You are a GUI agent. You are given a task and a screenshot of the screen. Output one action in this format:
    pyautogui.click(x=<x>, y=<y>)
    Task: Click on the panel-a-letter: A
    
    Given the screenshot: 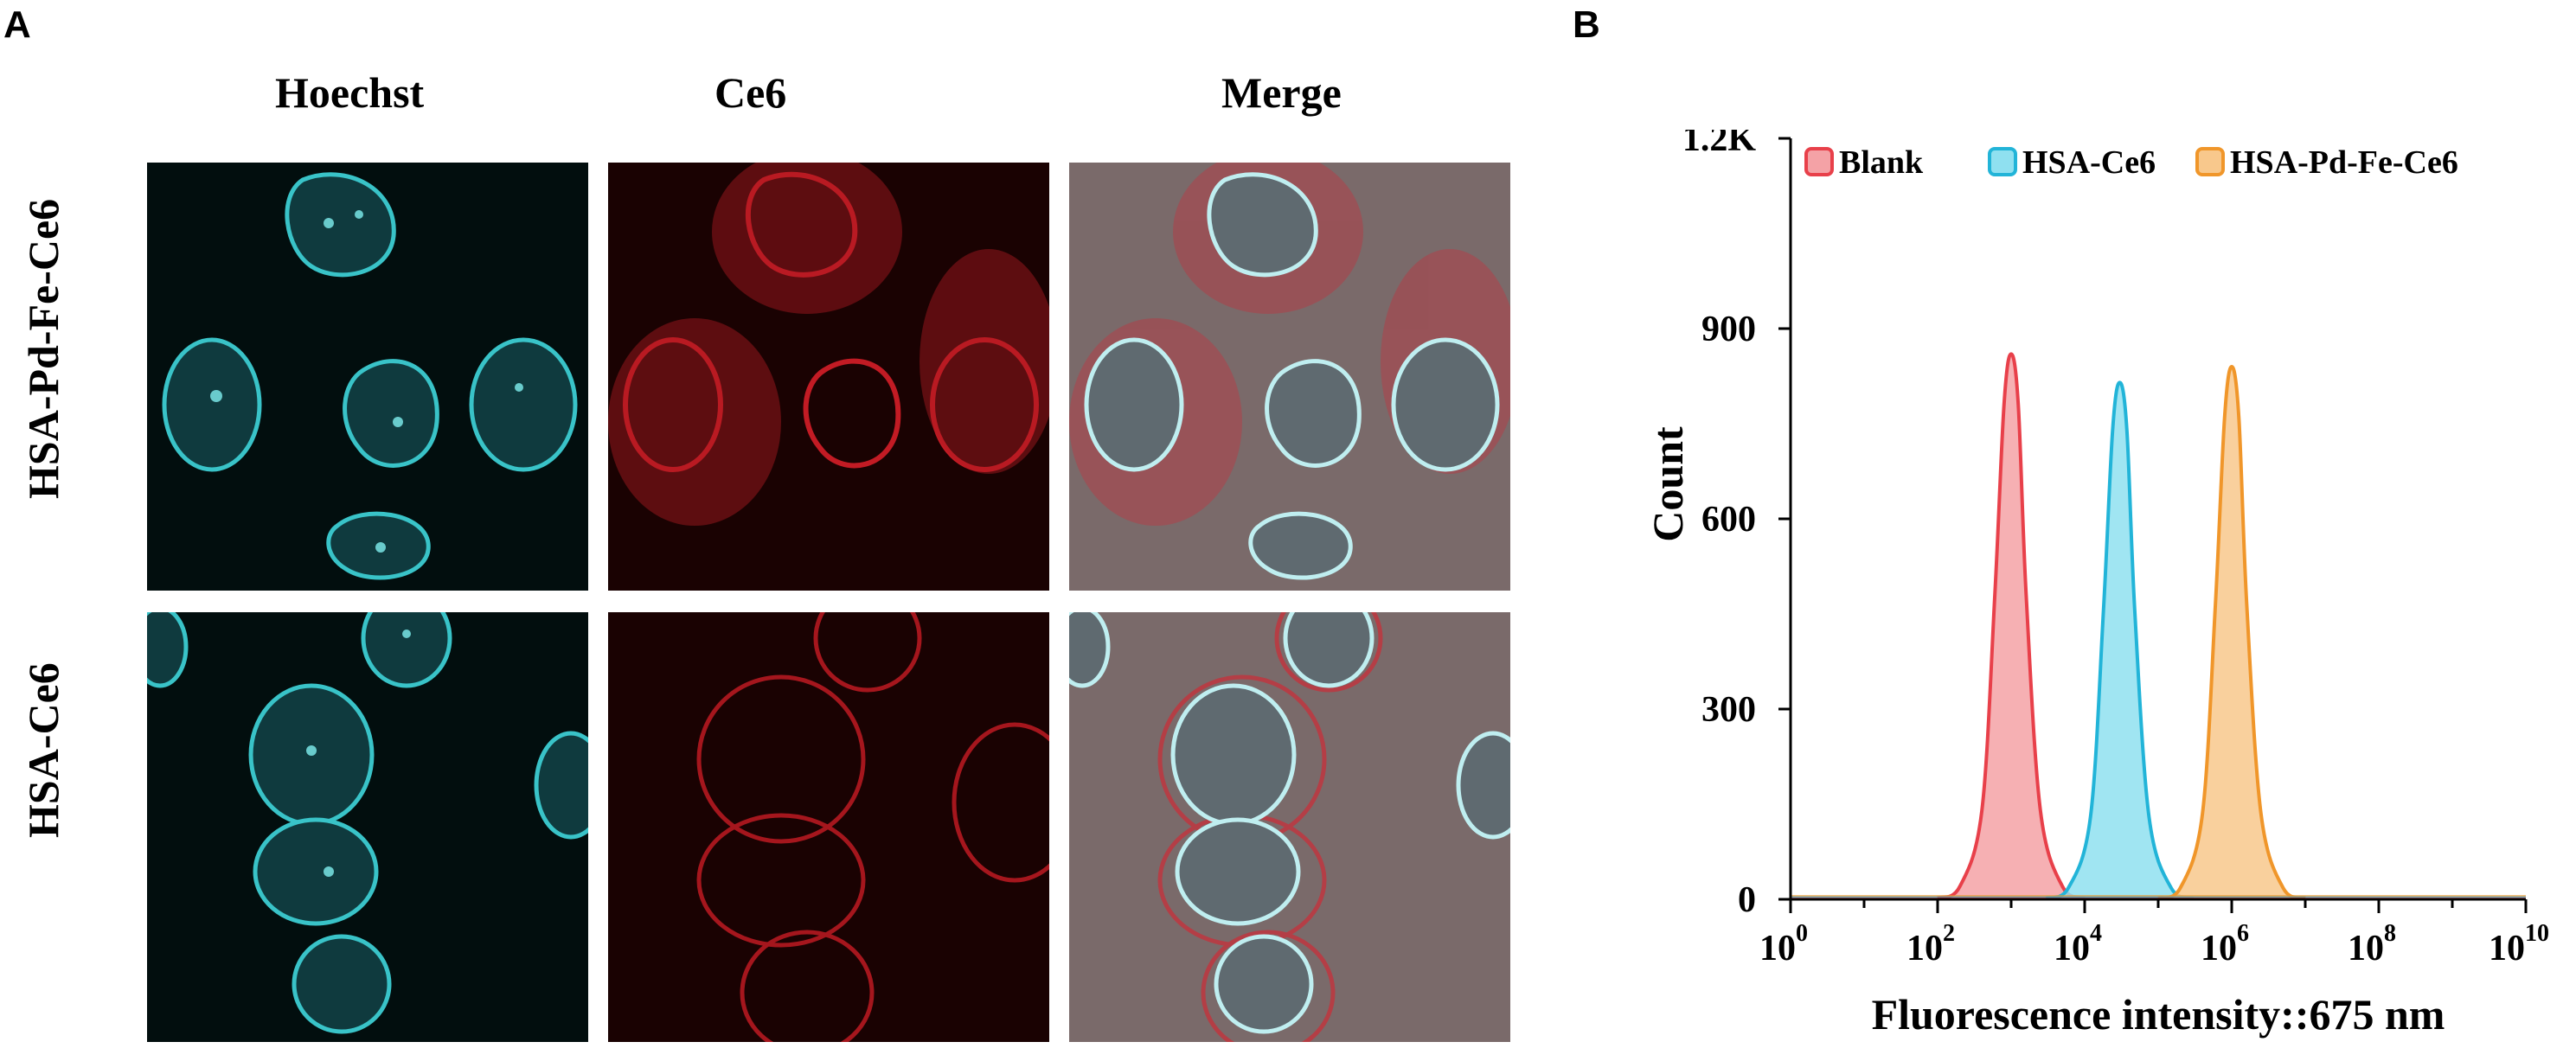 What is the action you would take?
    pyautogui.click(x=17, y=24)
    